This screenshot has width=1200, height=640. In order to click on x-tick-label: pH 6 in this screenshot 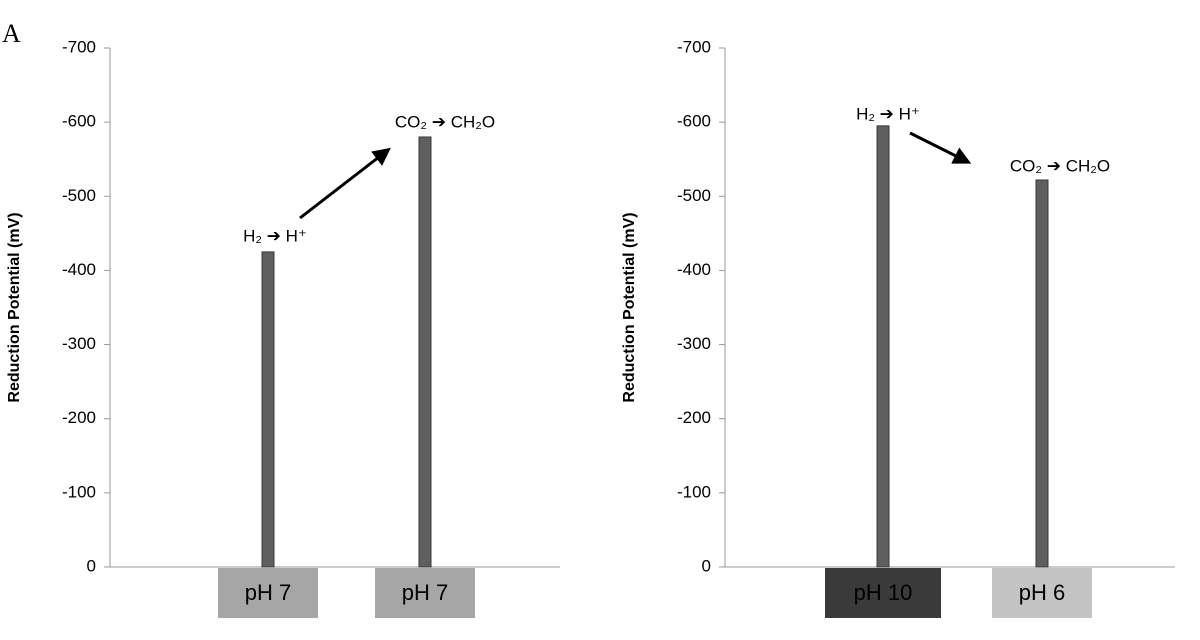, I will do `click(1042, 592)`.